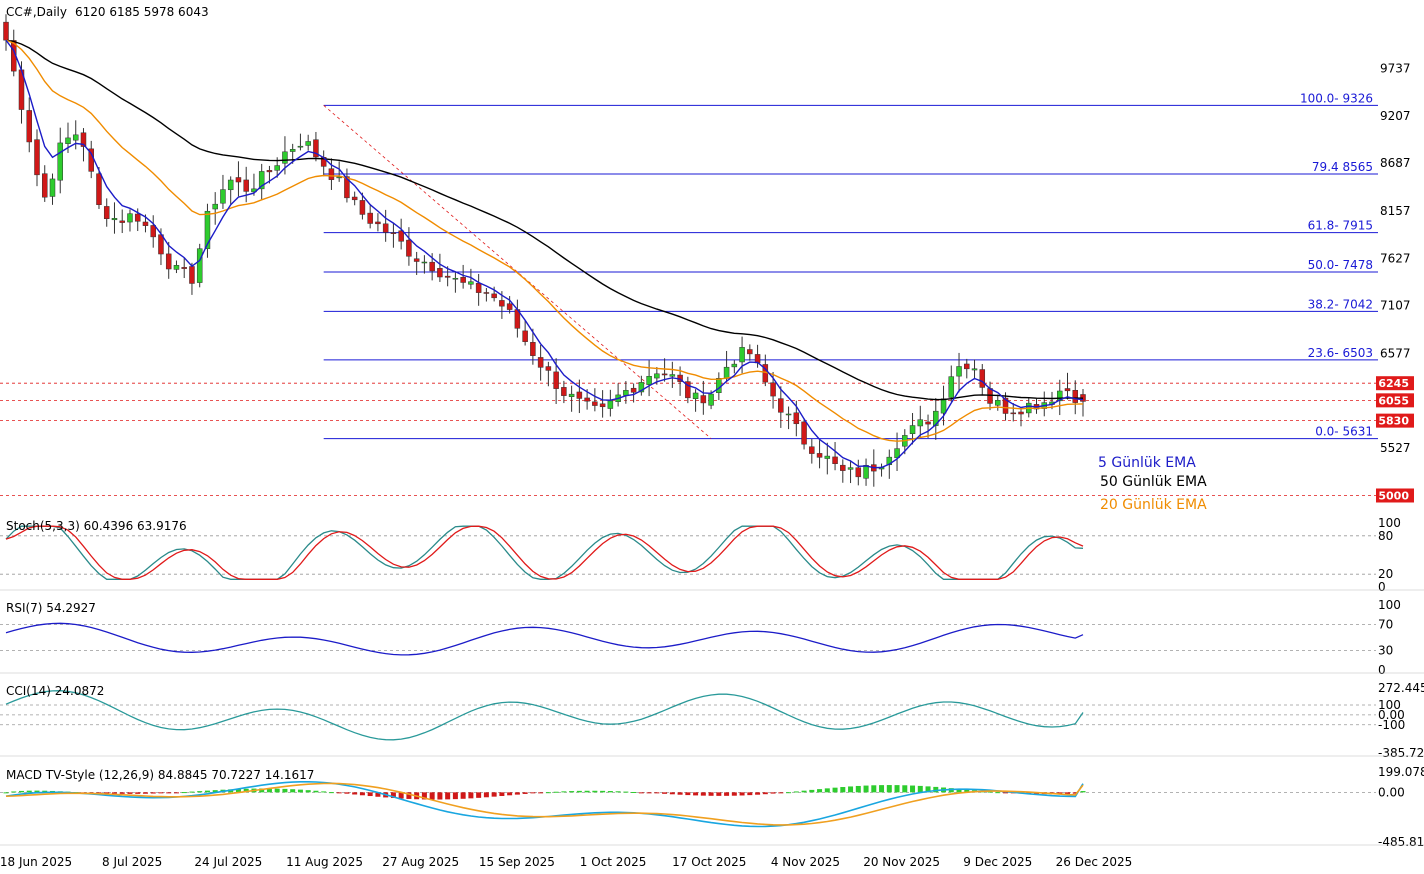 This screenshot has width=1424, height=874. What do you see at coordinates (517, 862) in the screenshot?
I see `date-tick-label: 15 Sep 2025` at bounding box center [517, 862].